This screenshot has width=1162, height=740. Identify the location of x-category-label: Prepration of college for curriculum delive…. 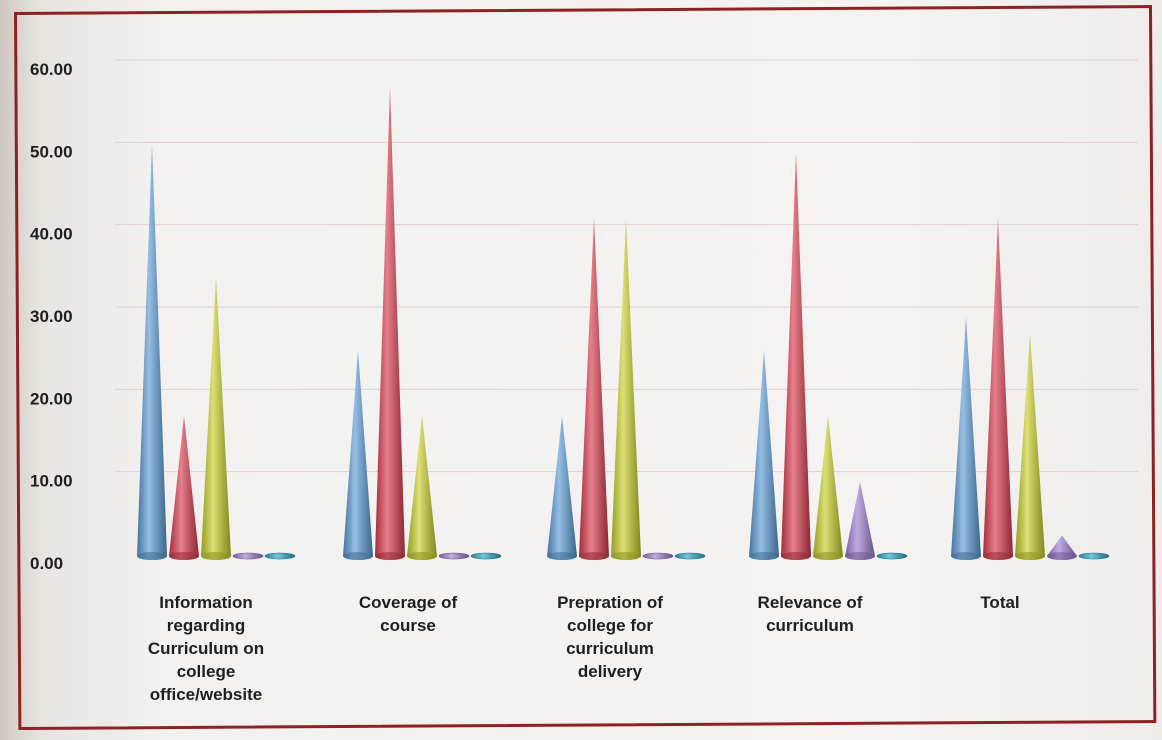
(610, 637).